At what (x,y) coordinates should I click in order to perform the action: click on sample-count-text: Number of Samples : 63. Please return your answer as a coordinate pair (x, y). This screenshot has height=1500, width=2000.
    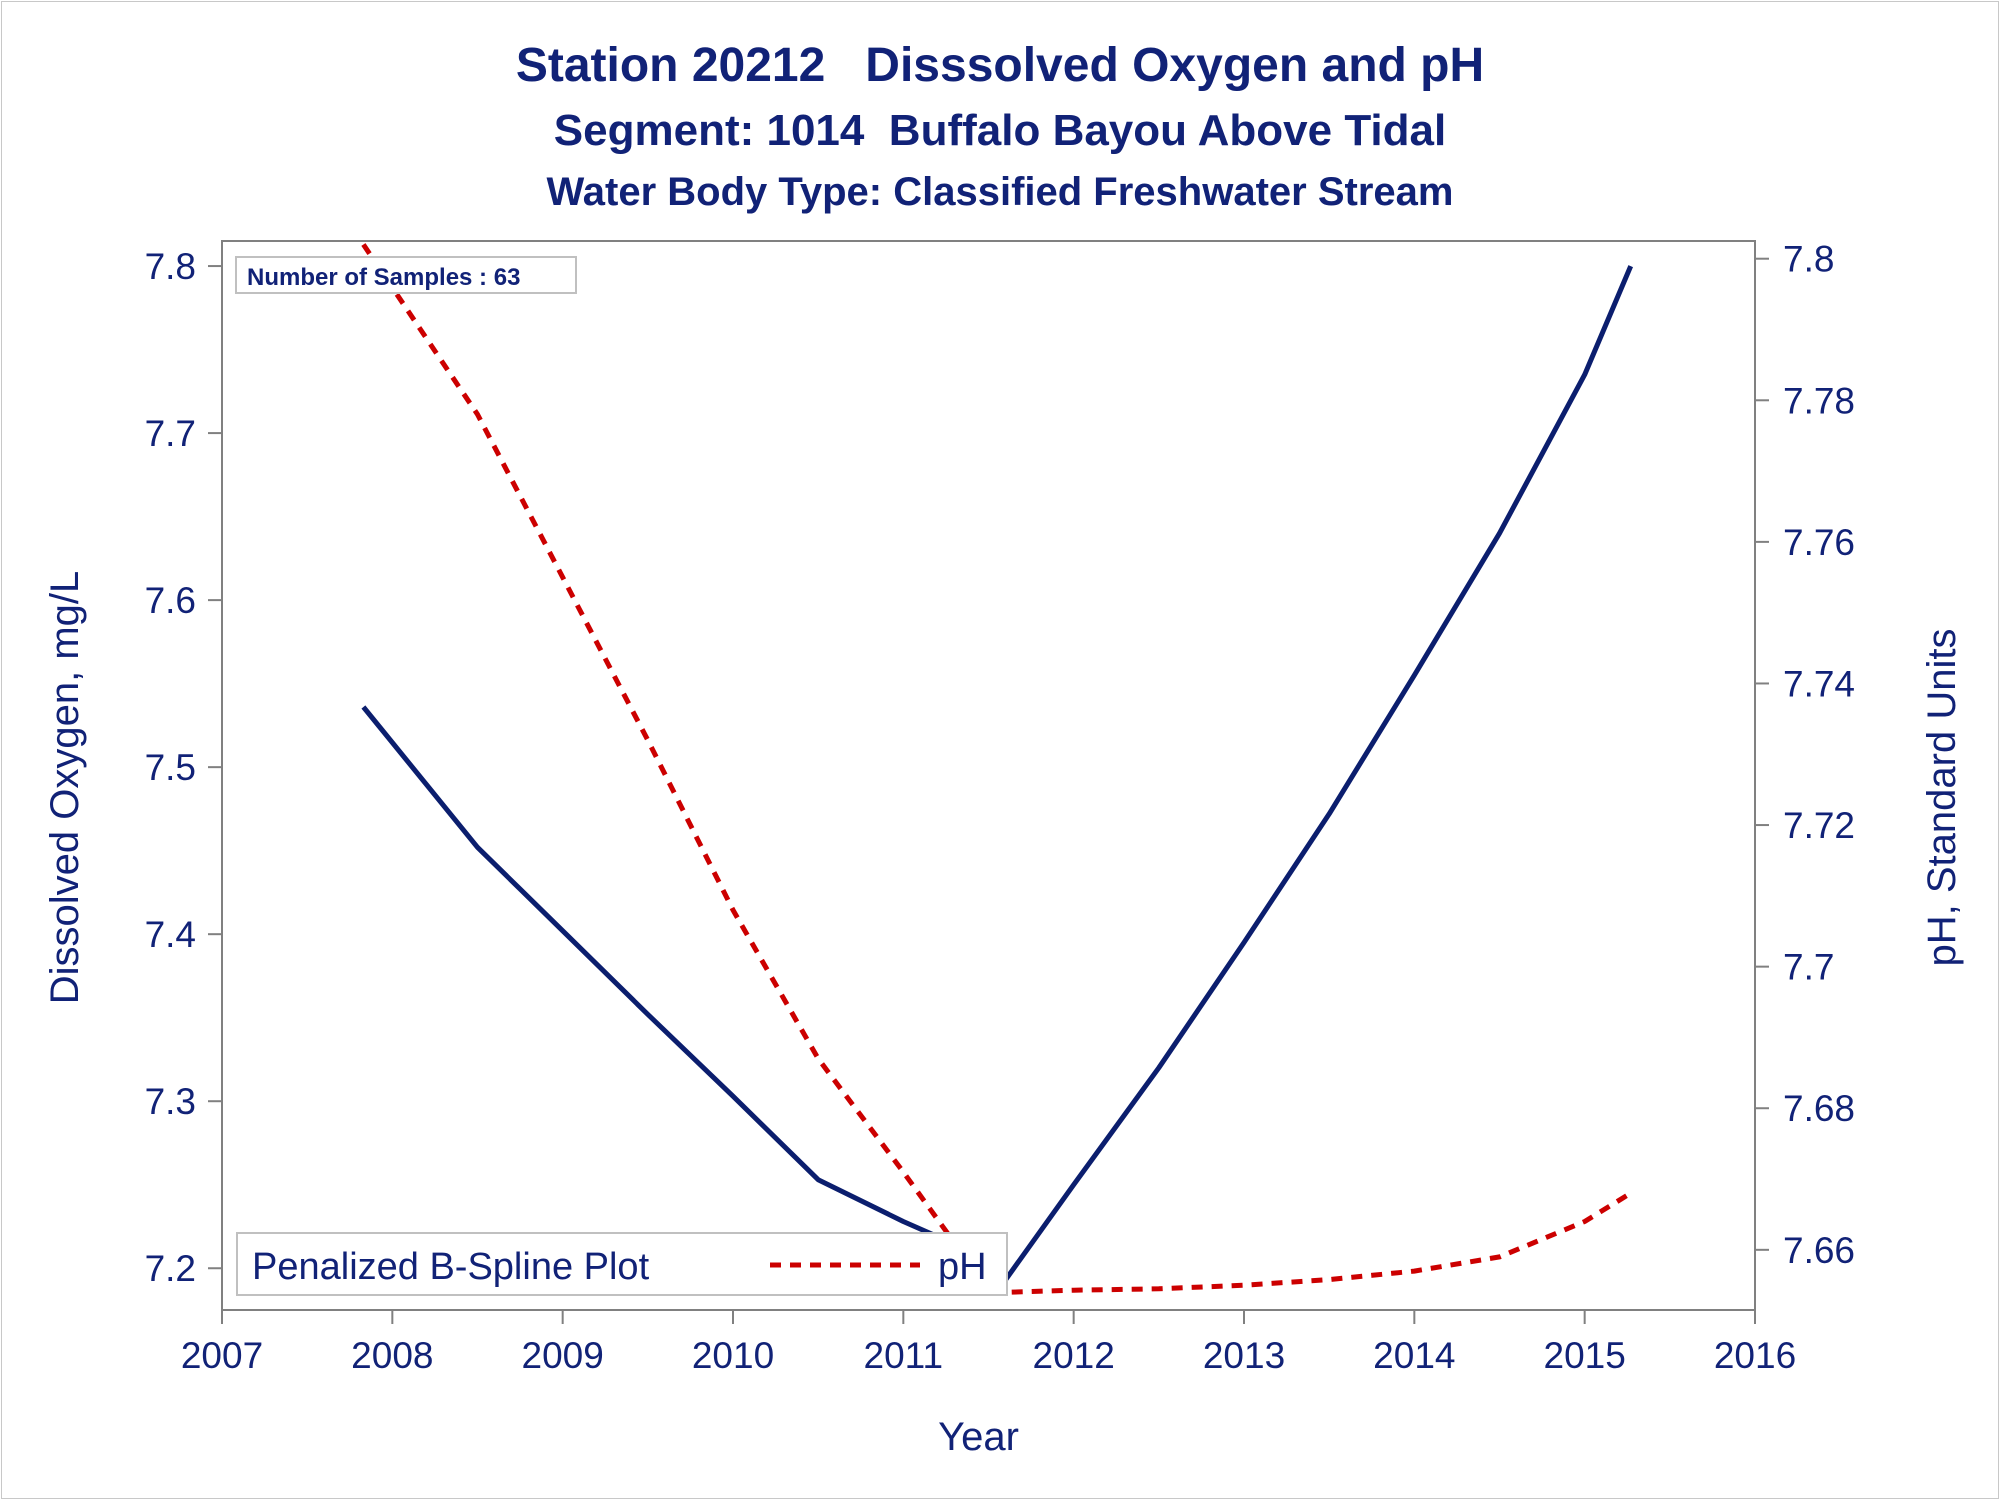
    Looking at the image, I should click on (383, 277).